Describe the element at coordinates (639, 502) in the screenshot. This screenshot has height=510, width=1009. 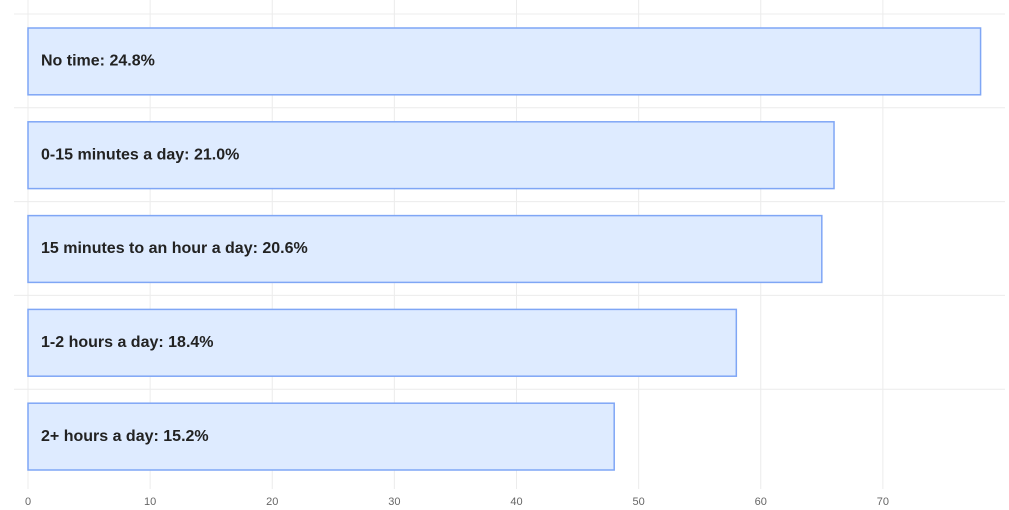
I see `x-tick-label: 50` at that location.